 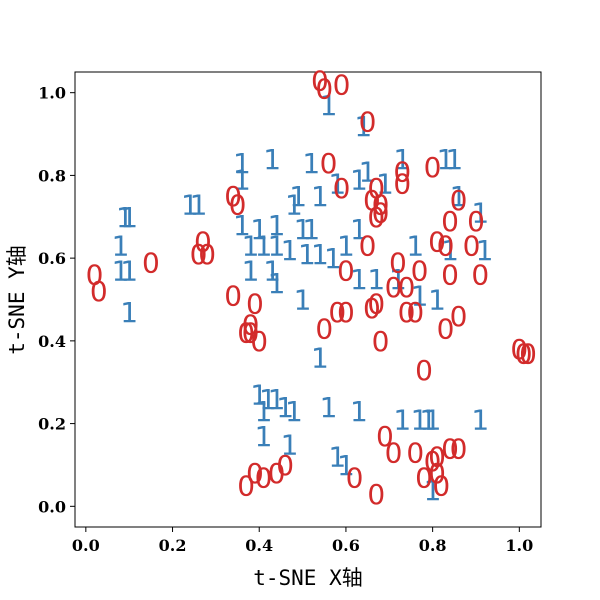 I want to click on x-tick-label: 0.4, so click(x=259, y=545).